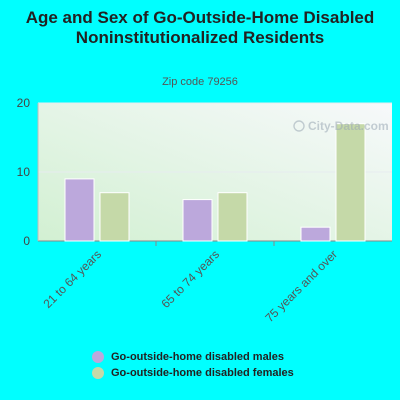 The width and height of the screenshot is (400, 400). I want to click on chart-subtitle: Zip code 79256, so click(200, 82).